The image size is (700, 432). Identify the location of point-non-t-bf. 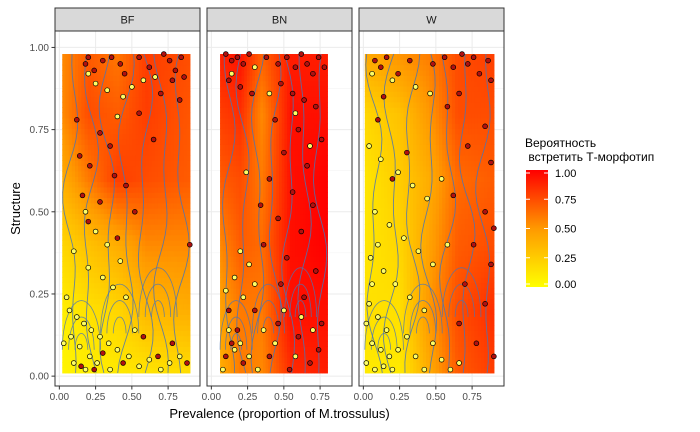
(107, 244).